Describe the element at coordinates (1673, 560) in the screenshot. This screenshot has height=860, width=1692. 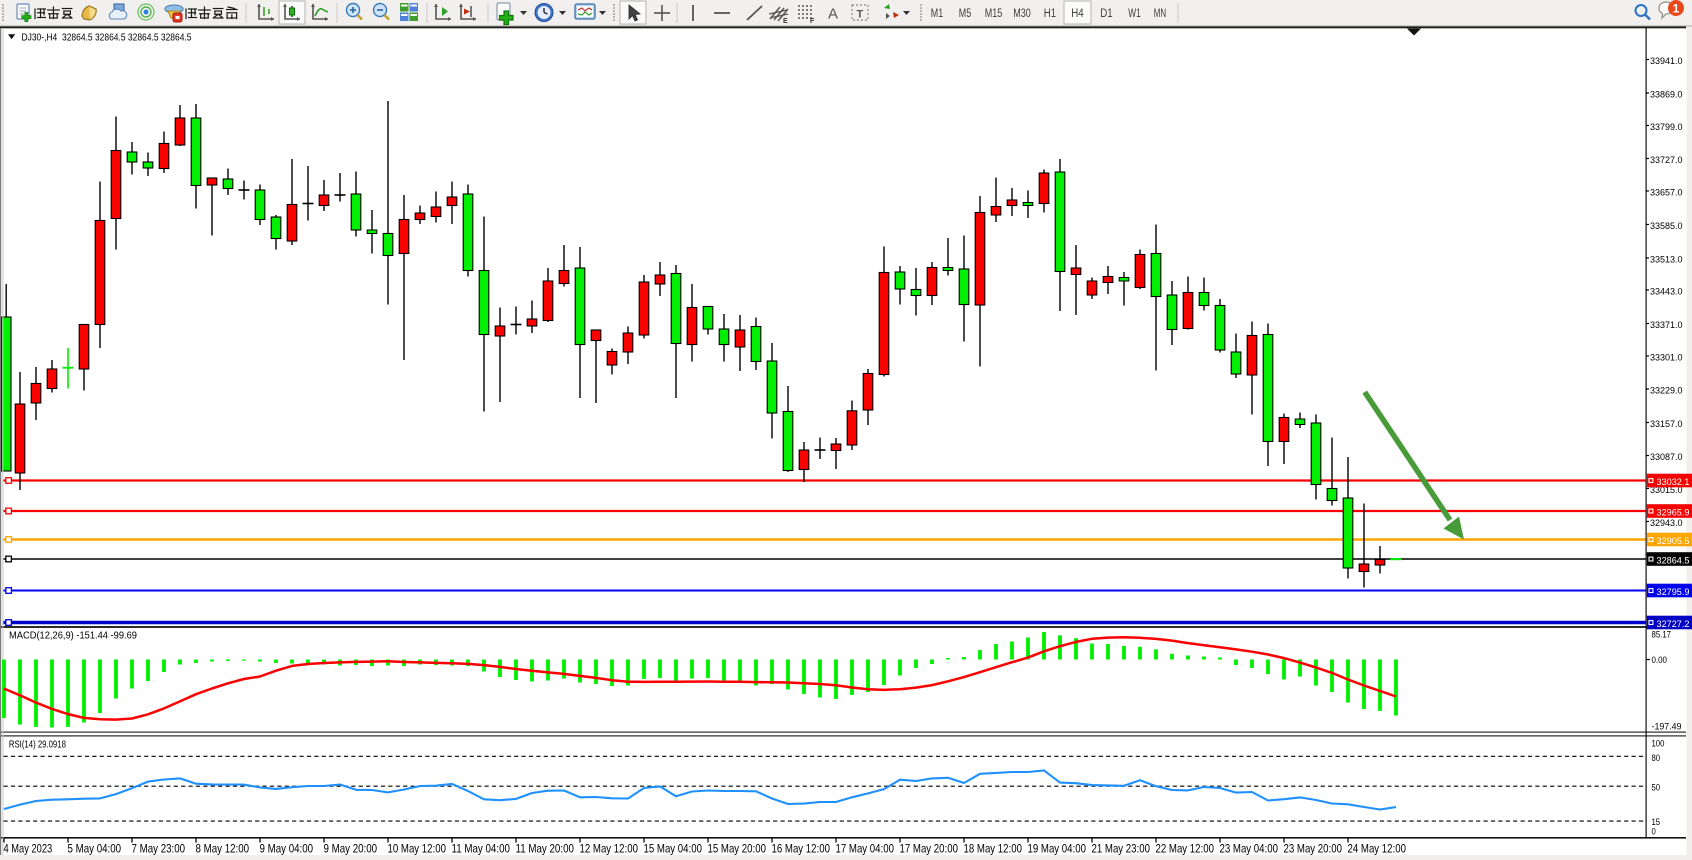
I see `svg-text: 32864.5` at that location.